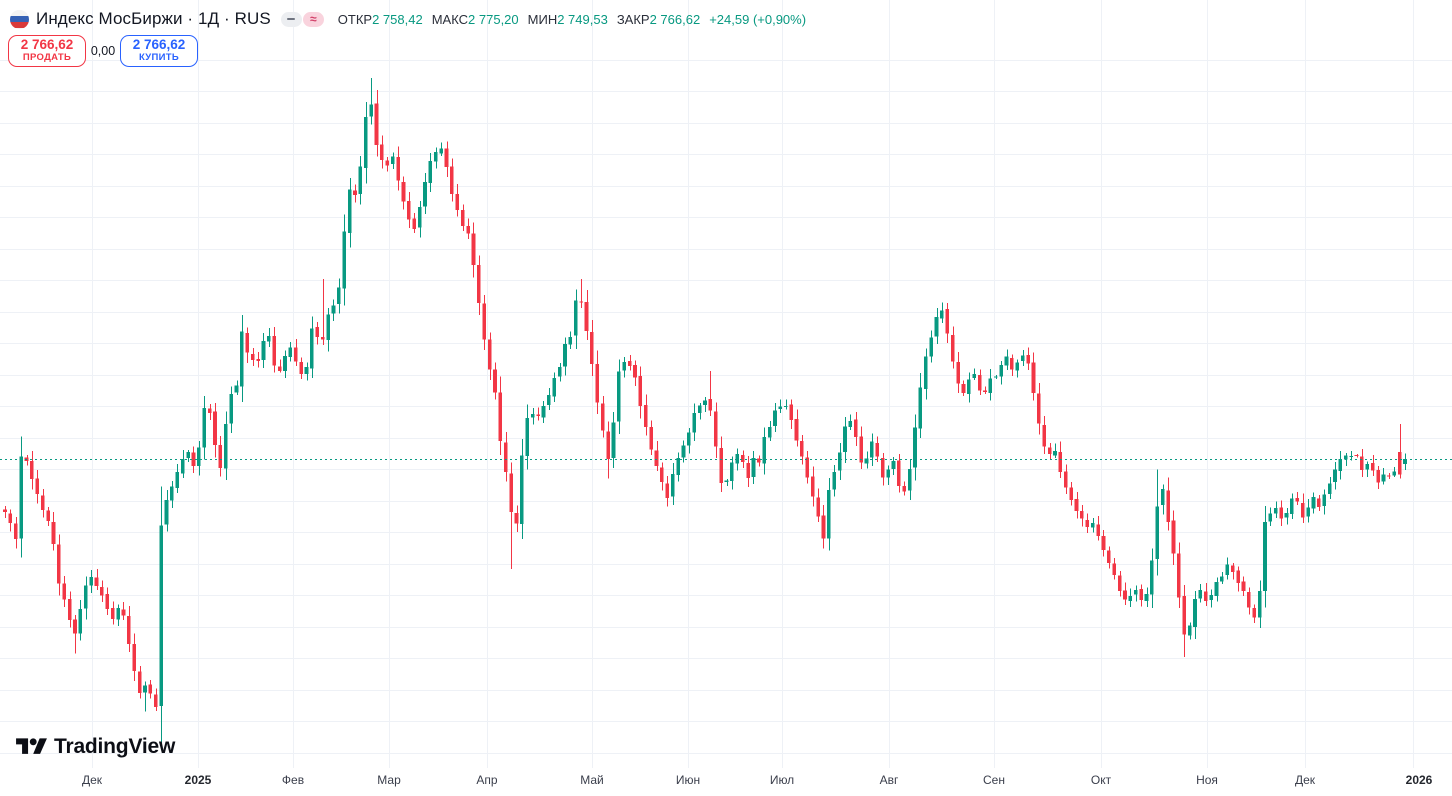 The width and height of the screenshot is (1452, 796). What do you see at coordinates (633, 19) in the screenshot?
I see `close-label: ЗАКР` at bounding box center [633, 19].